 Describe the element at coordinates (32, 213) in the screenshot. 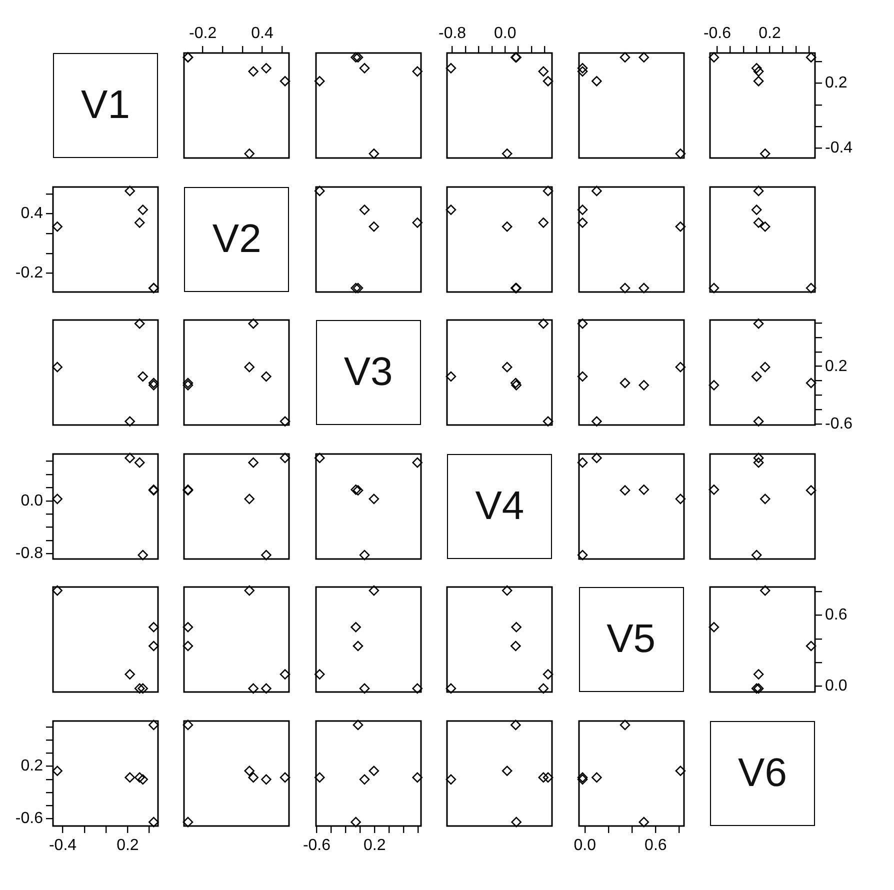

I see `y-tick-label: 0.4` at that location.